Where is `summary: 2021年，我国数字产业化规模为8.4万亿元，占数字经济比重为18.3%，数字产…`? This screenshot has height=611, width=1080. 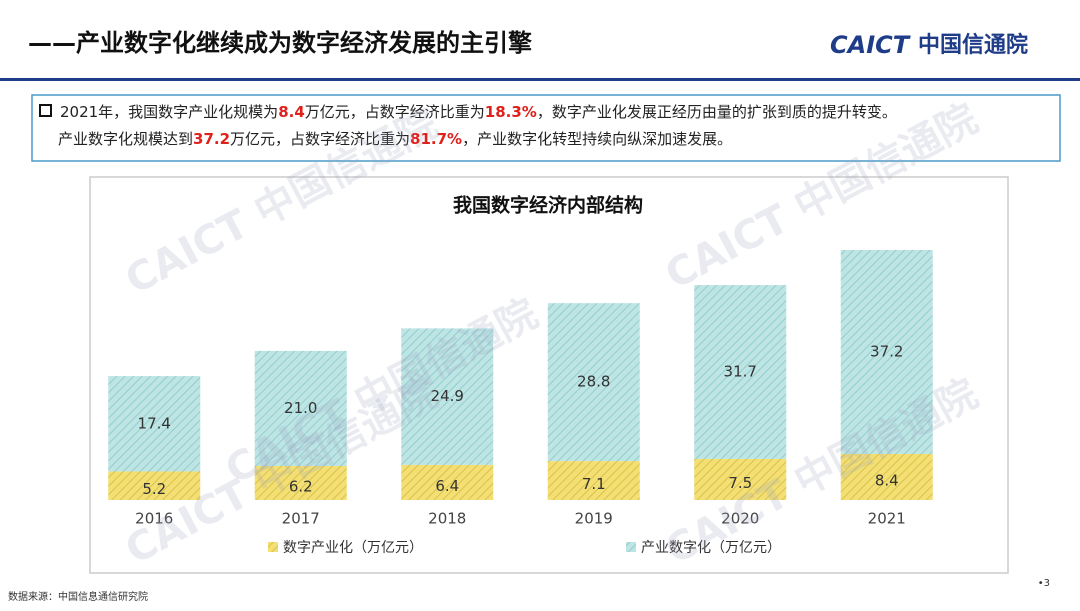 summary: 2021年，我国数字产业化规模为8.4万亿元，占数字经济比重为18.3%，数字产… is located at coordinates (477, 125).